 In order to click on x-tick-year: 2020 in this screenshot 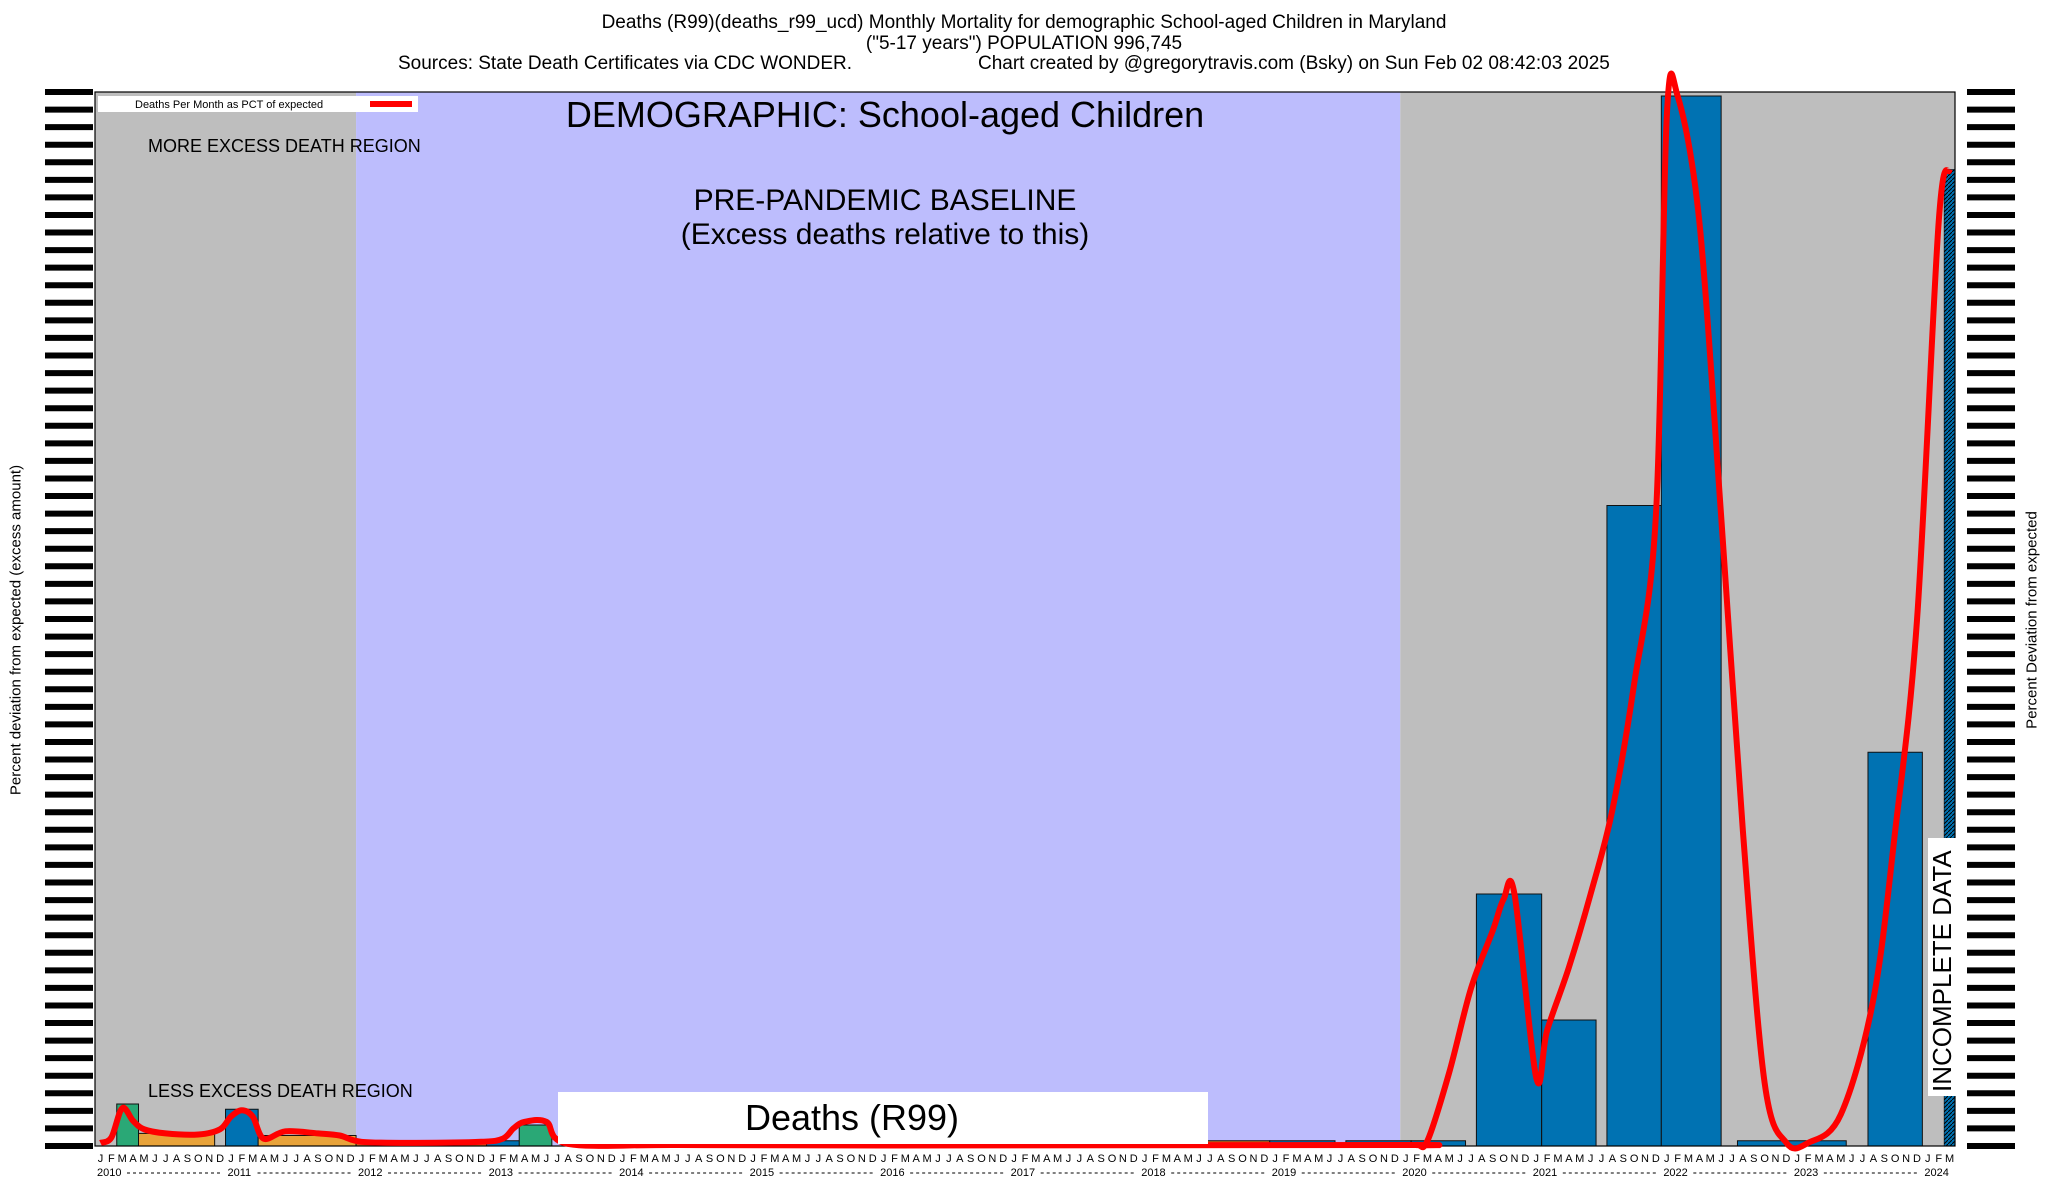, I will do `click(1414, 1173)`.